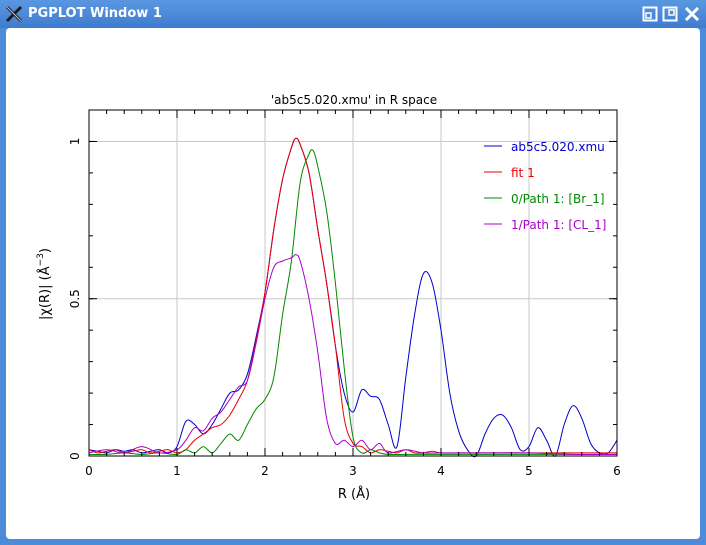  What do you see at coordinates (41, 259) in the screenshot?
I see `y-axis-label-exp: −3` at bounding box center [41, 259].